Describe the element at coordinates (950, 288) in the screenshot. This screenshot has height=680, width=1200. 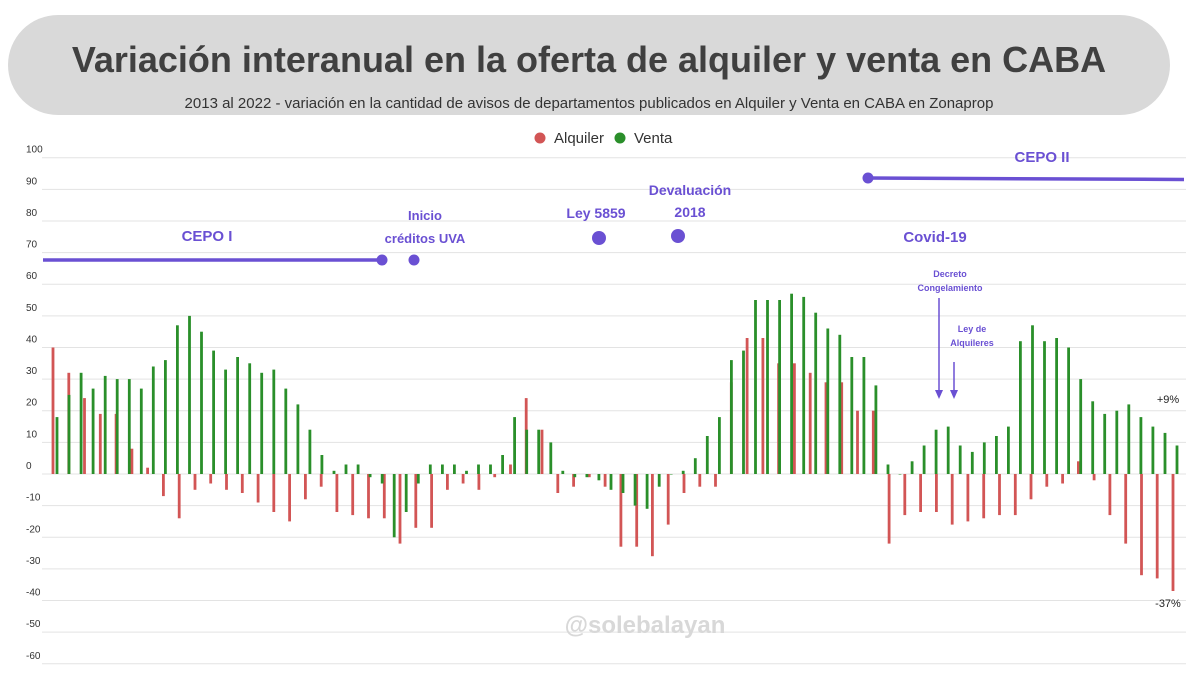
I see `decreto-label-line2: Congelamiento` at that location.